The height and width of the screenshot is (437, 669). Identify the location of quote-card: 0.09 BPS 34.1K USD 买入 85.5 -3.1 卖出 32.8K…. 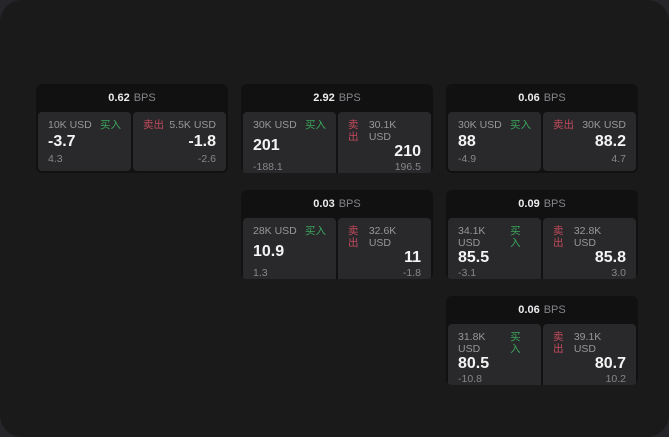
(542, 234).